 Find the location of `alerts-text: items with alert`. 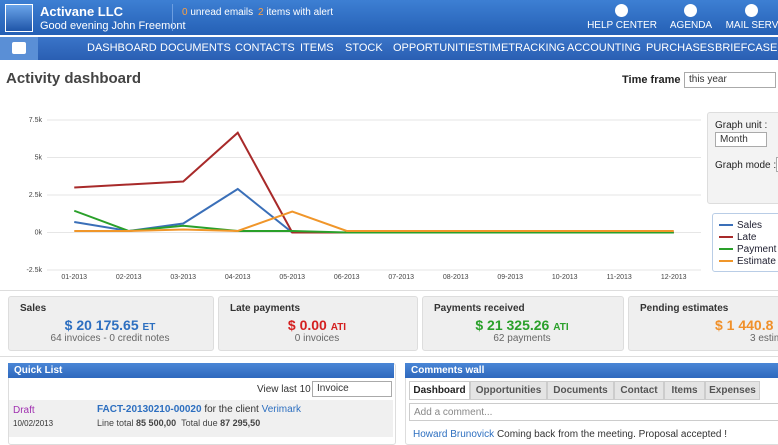

alerts-text: items with alert is located at coordinates (300, 12).